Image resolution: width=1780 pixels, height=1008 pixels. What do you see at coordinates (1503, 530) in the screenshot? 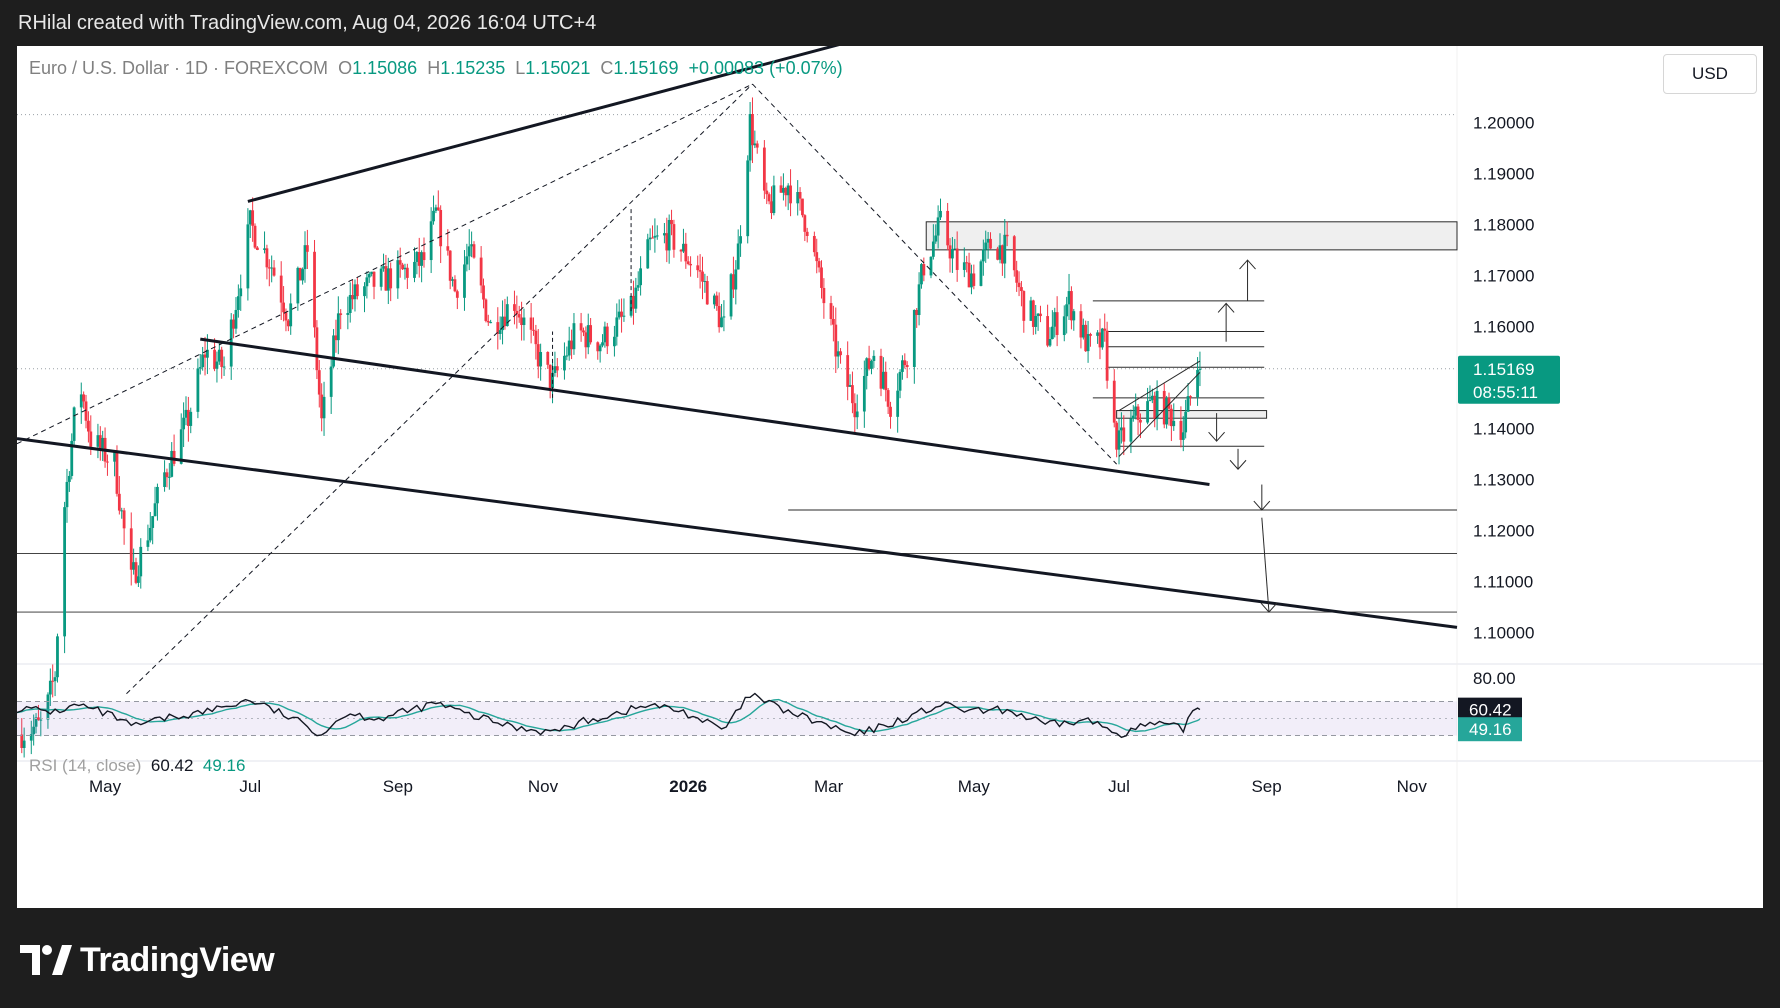
I see `price-tick-label: 1.12000` at bounding box center [1503, 530].